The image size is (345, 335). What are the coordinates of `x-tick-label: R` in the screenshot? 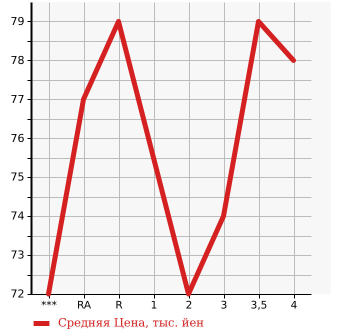 It's located at (119, 306).